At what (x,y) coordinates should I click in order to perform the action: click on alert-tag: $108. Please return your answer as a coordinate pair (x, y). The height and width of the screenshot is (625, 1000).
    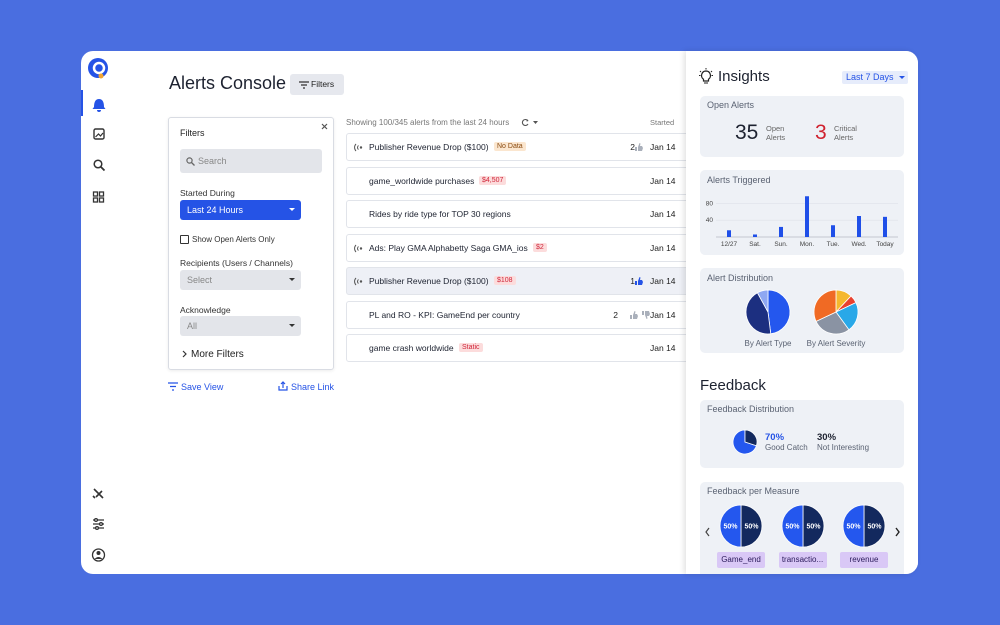
    Looking at the image, I should click on (505, 280).